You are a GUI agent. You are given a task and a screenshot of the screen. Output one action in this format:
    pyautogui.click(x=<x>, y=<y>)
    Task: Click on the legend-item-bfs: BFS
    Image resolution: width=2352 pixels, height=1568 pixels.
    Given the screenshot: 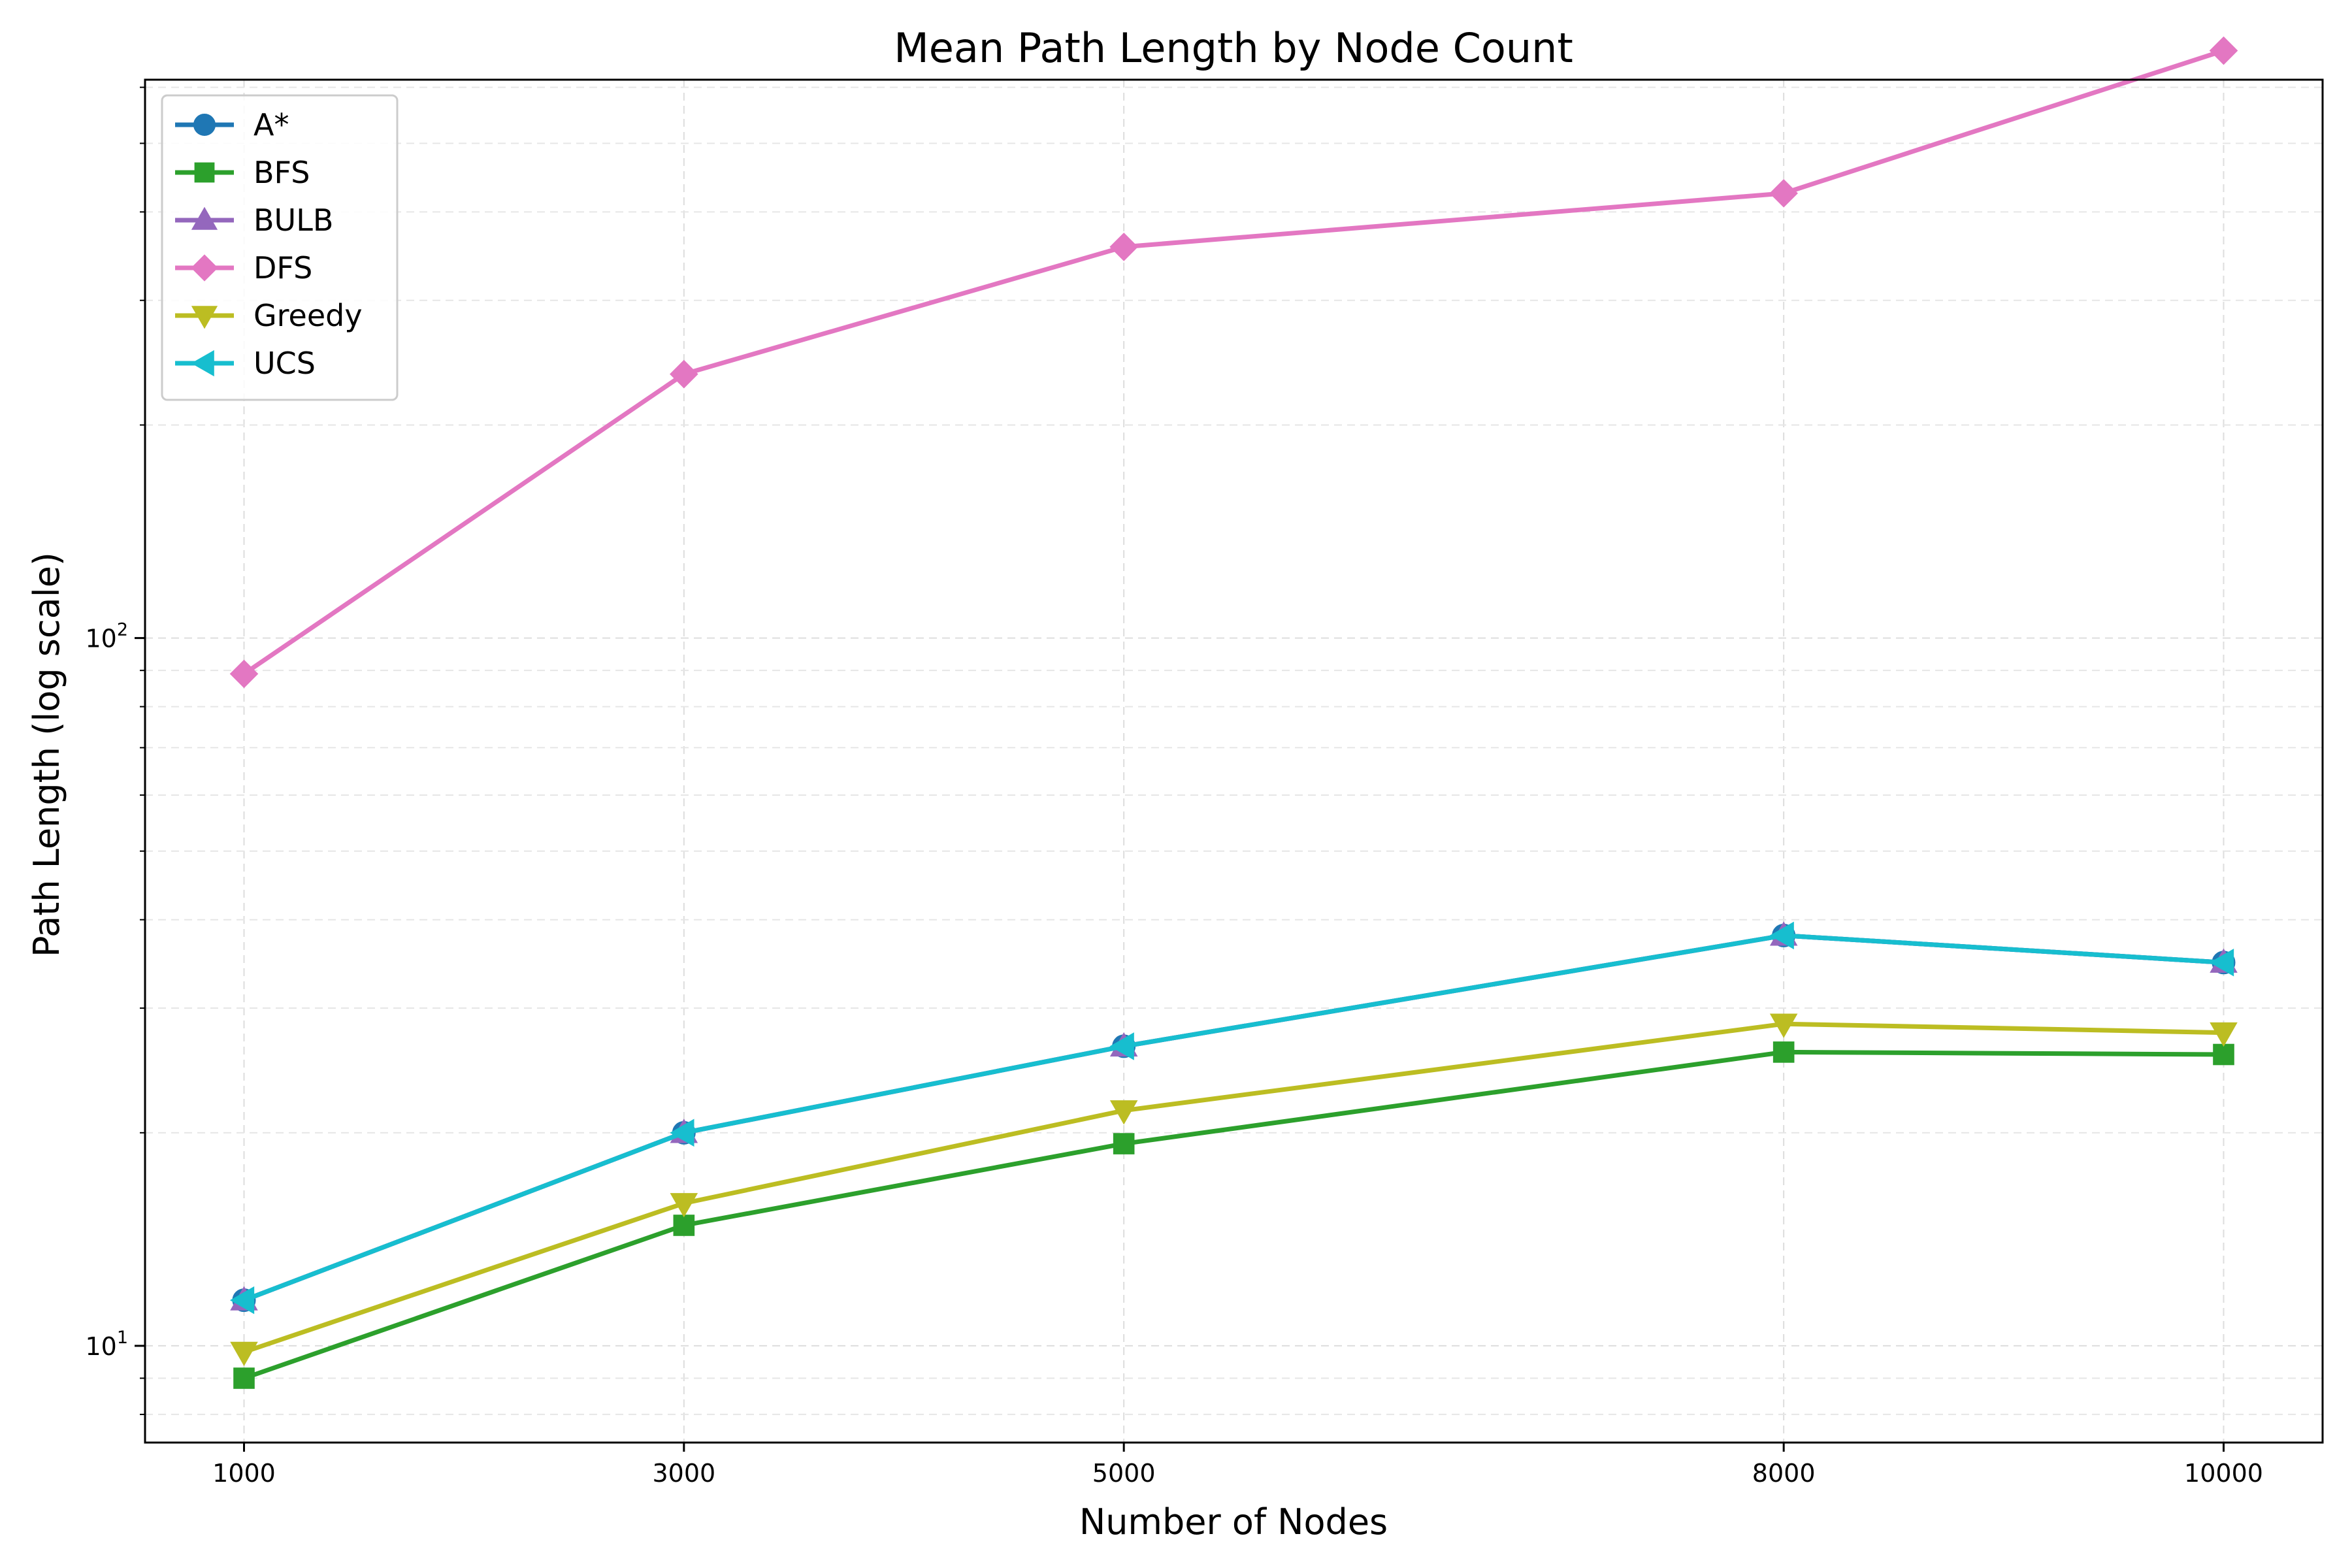 What is the action you would take?
    pyautogui.click(x=242, y=172)
    